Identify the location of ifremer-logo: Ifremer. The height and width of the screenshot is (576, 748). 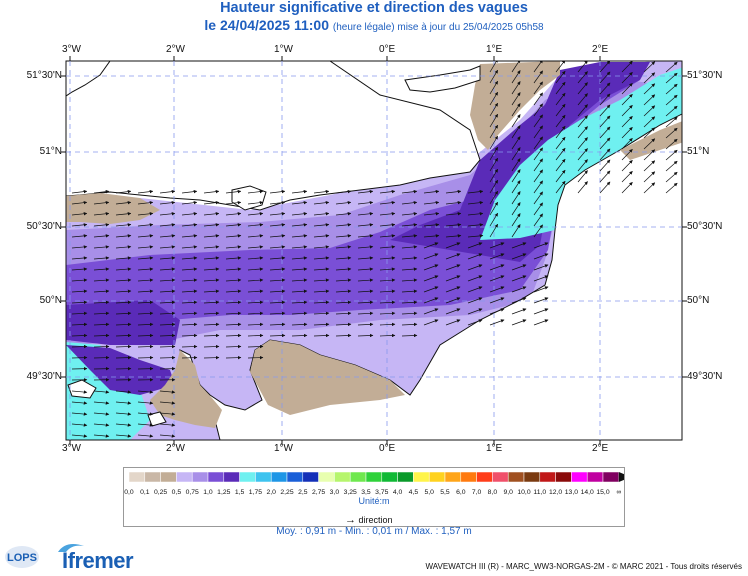
(96, 559).